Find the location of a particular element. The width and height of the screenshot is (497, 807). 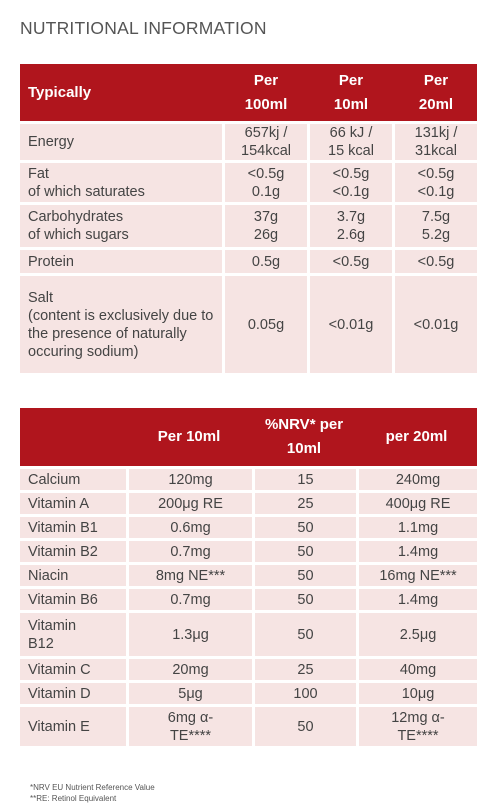

cell-value: 3.7g 2.6g is located at coordinates (349, 224).